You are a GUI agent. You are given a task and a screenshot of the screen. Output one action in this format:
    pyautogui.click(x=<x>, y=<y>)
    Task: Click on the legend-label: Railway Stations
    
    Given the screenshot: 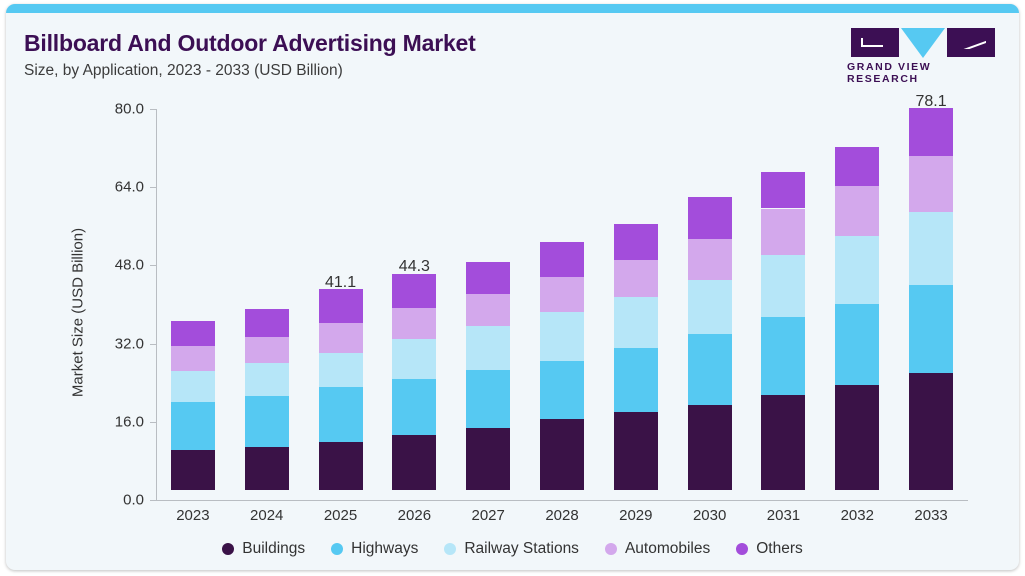 What is the action you would take?
    pyautogui.click(x=521, y=548)
    